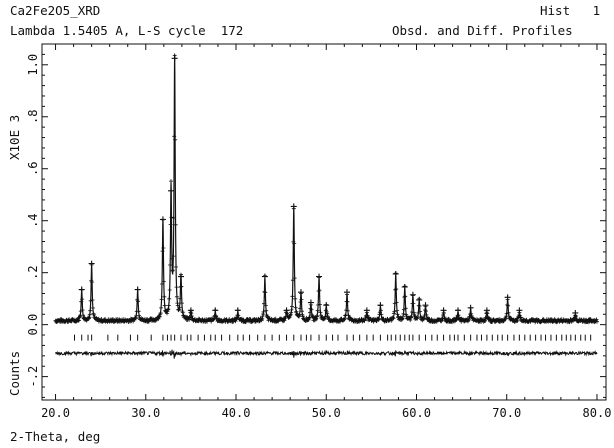  Describe the element at coordinates (33, 65) in the screenshot. I see `y-tick-label-6: 1.0` at that location.